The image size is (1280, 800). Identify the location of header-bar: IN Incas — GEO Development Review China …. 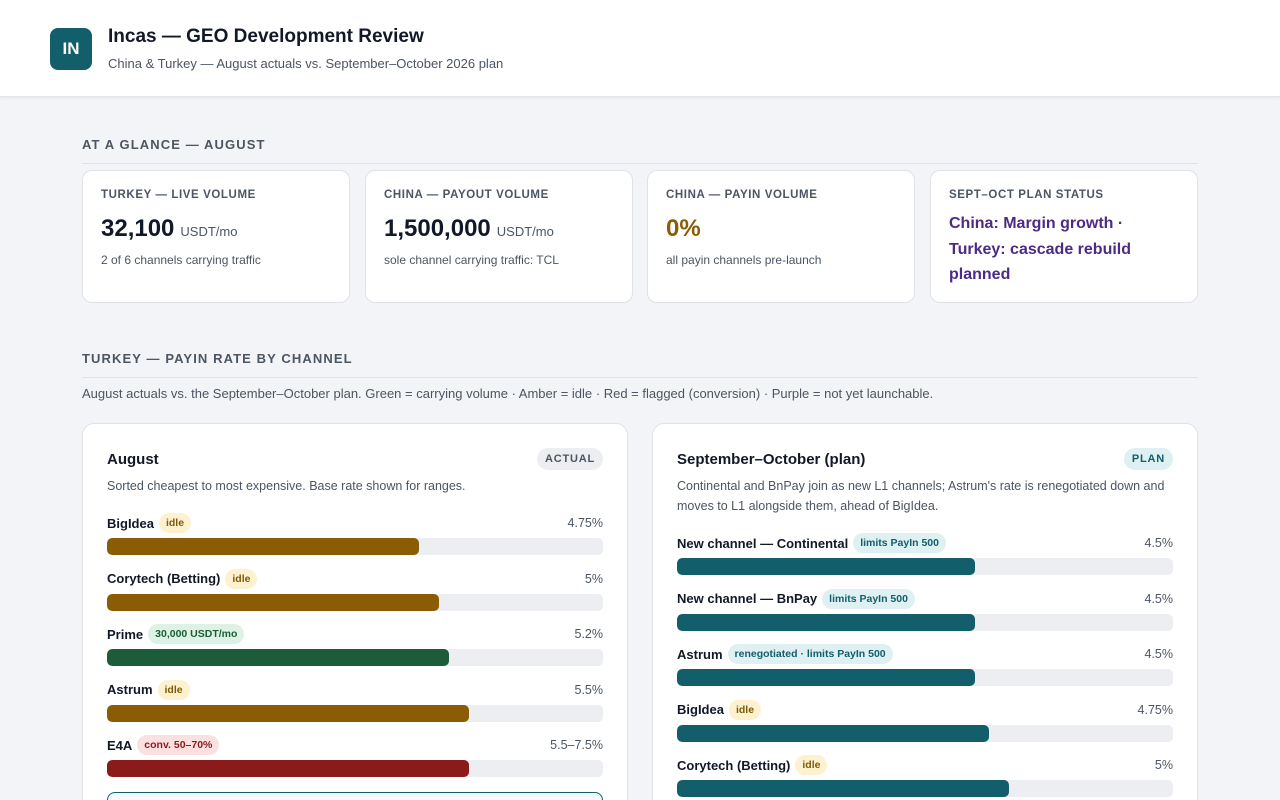
(640, 48).